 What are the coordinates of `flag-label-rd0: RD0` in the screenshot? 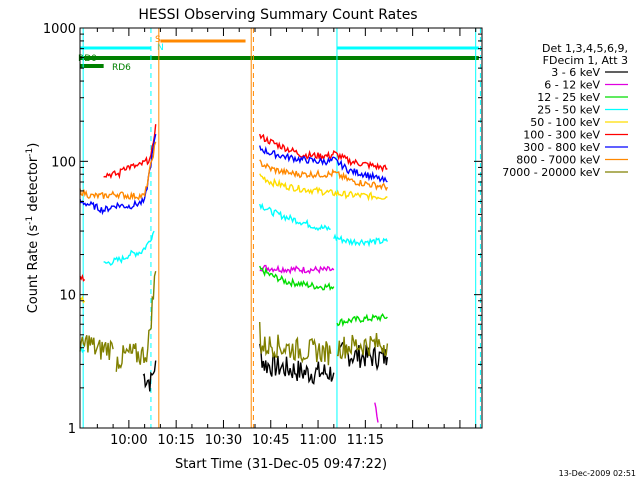 It's located at (87, 59).